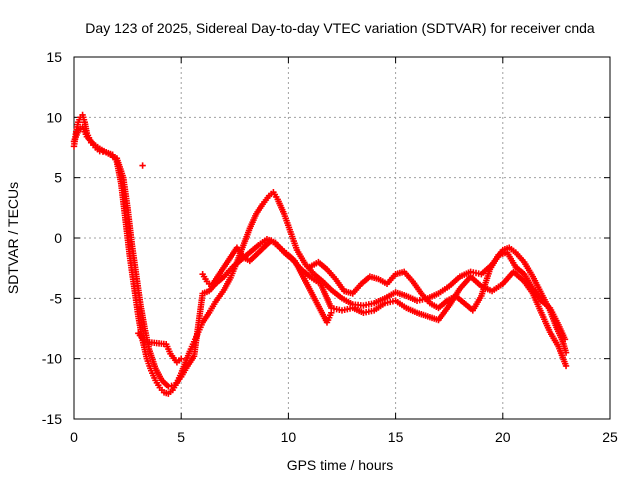  Describe the element at coordinates (52, 419) in the screenshot. I see `y-tick-label: -15` at that location.